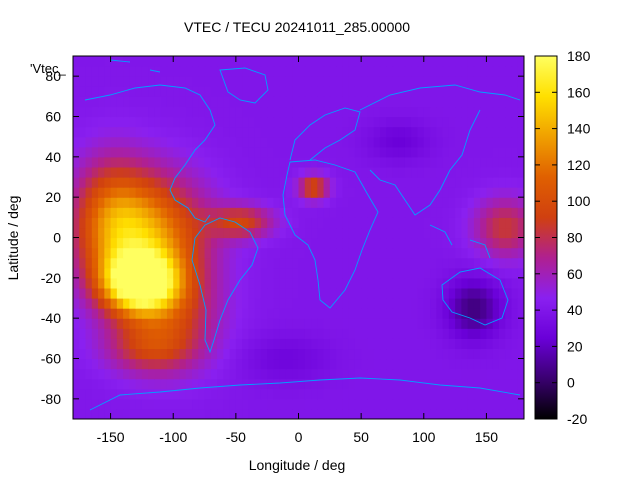 The image size is (640, 480). What do you see at coordinates (579, 201) in the screenshot?
I see `colorbar-tick-label: 100` at bounding box center [579, 201].